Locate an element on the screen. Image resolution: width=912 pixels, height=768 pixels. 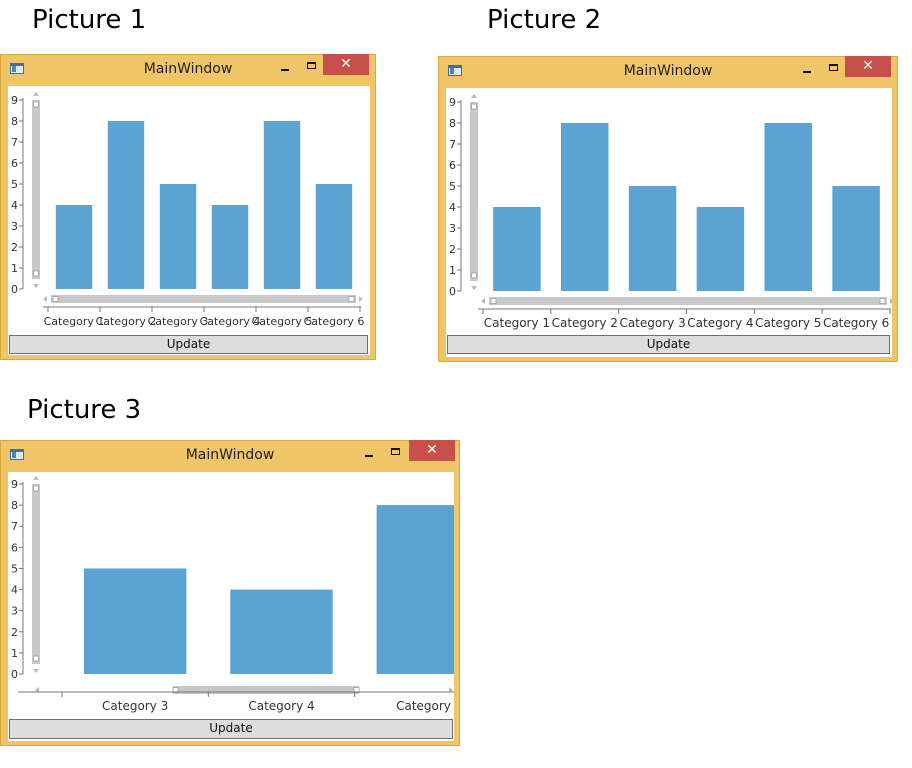
scroll-right-arrow-icon is located at coordinates (361, 299).